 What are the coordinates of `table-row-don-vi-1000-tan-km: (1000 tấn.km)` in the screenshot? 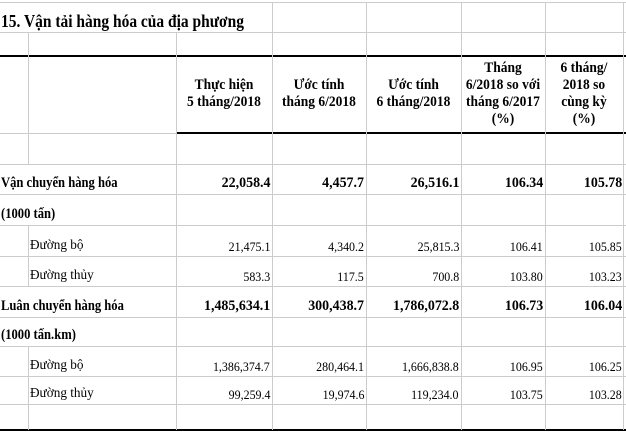 It's located at (313, 331).